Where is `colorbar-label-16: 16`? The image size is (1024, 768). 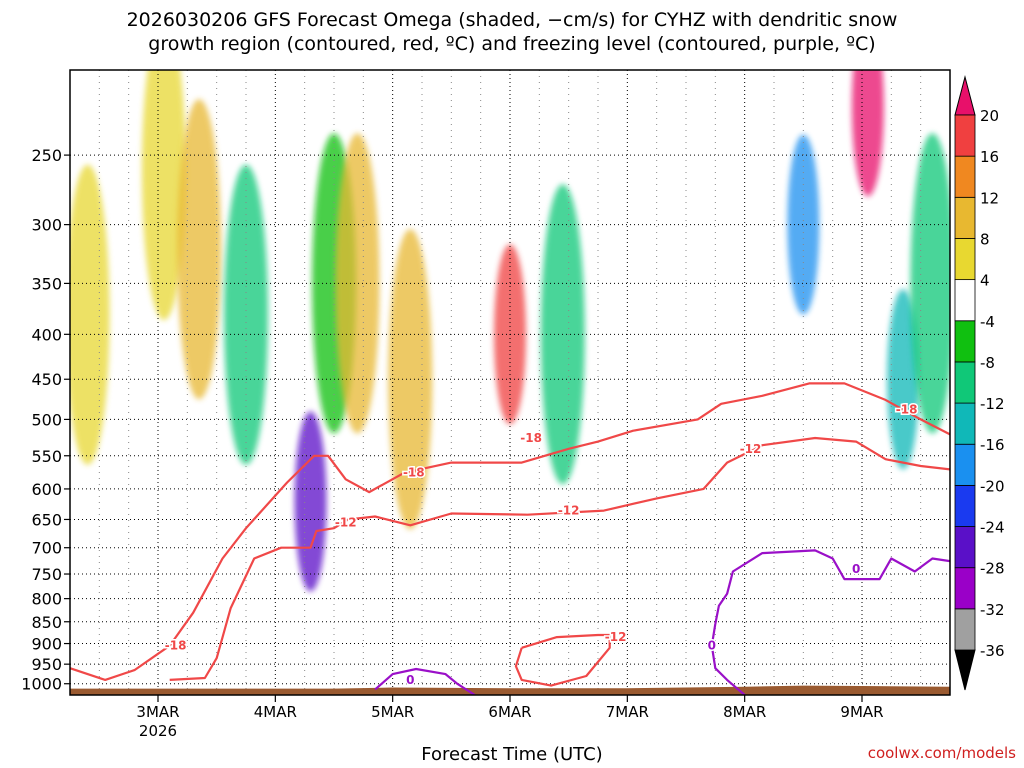 colorbar-label-16: 16 is located at coordinates (989, 157).